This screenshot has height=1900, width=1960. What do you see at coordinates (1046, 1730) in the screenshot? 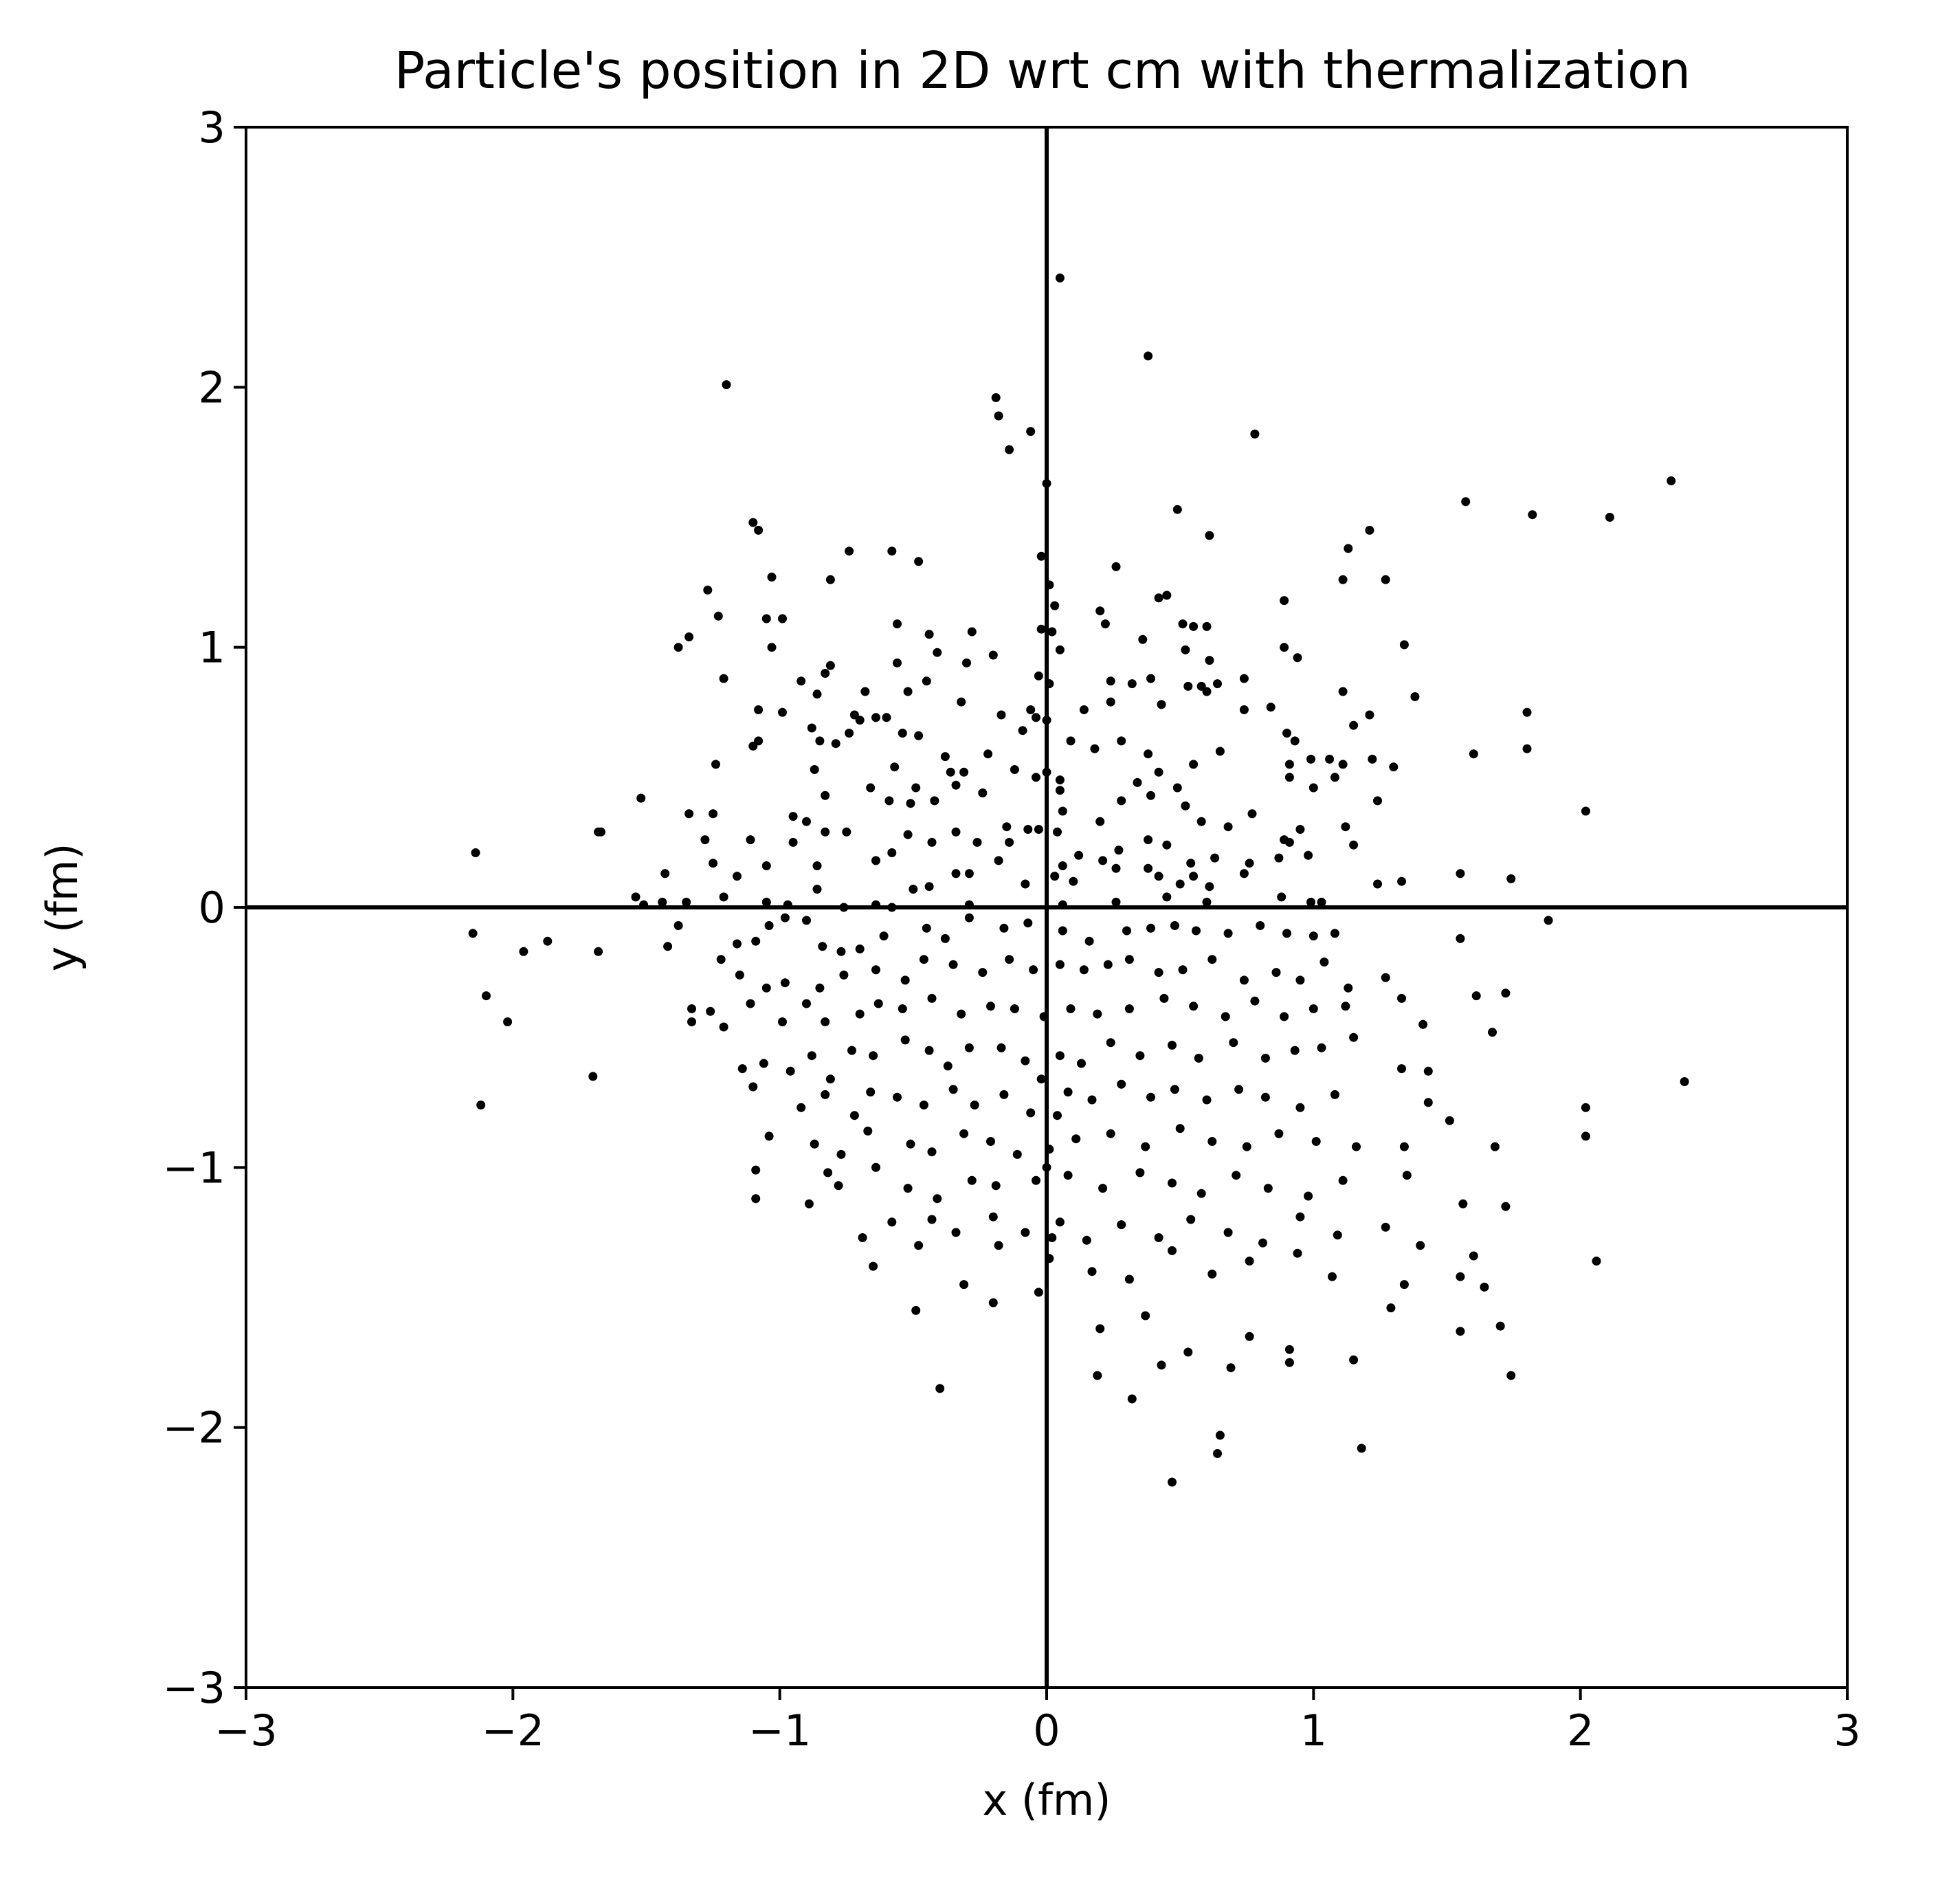
I see `x-tick-label: 0` at bounding box center [1046, 1730].